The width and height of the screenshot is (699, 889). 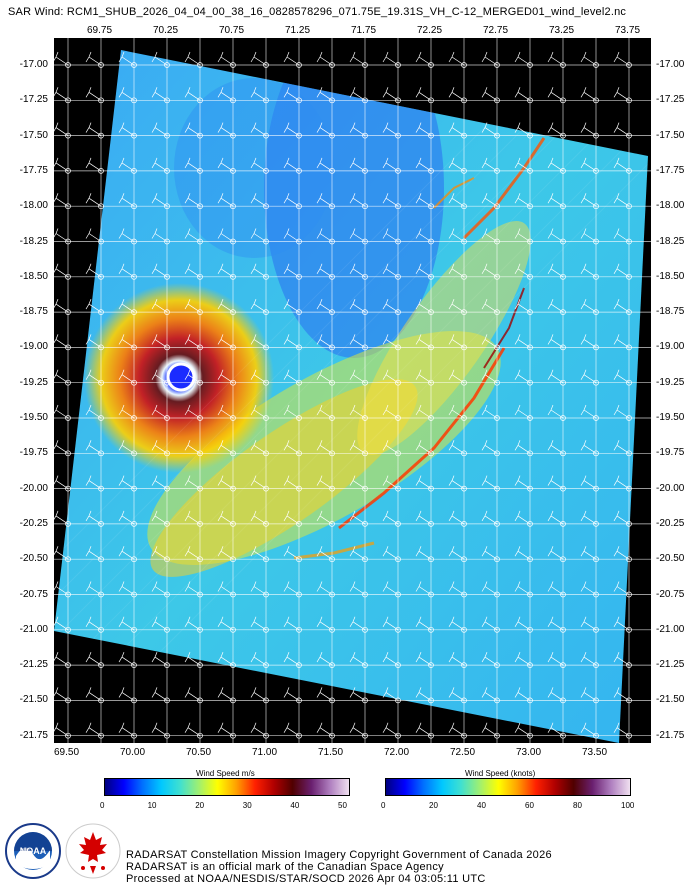 I want to click on lat-label-left: -17.25, so click(x=33, y=100).